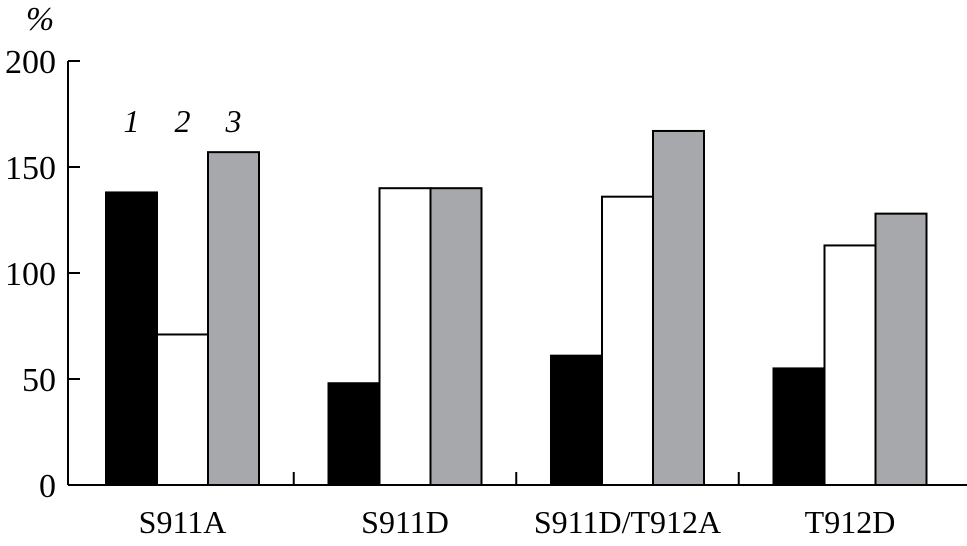 Image resolution: width=967 pixels, height=546 pixels. What do you see at coordinates (850, 522) in the screenshot?
I see `x-tick-label: T912D` at bounding box center [850, 522].